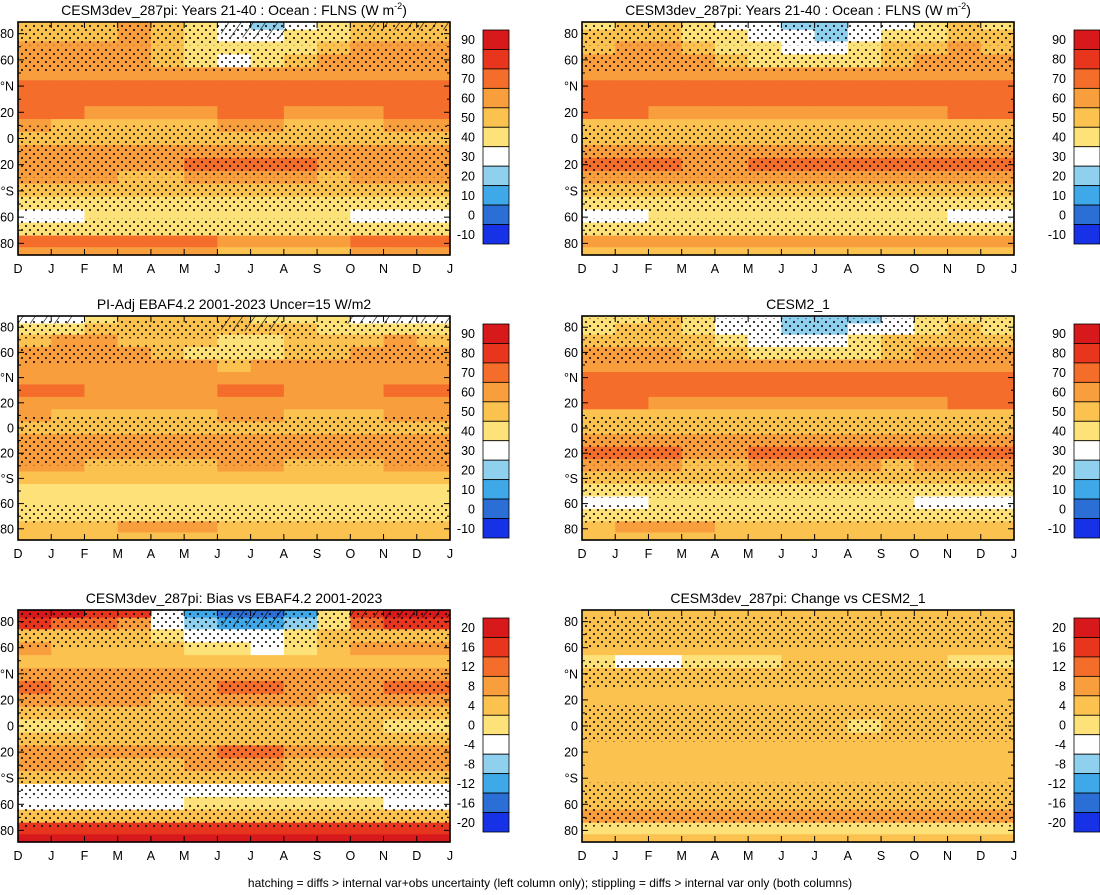 This screenshot has width=1100, height=895. Describe the element at coordinates (234, 304) in the screenshot. I see `panel-title: PI-Adj EBAF4.2 2001-2023 Uncer=15 W/m2` at that location.